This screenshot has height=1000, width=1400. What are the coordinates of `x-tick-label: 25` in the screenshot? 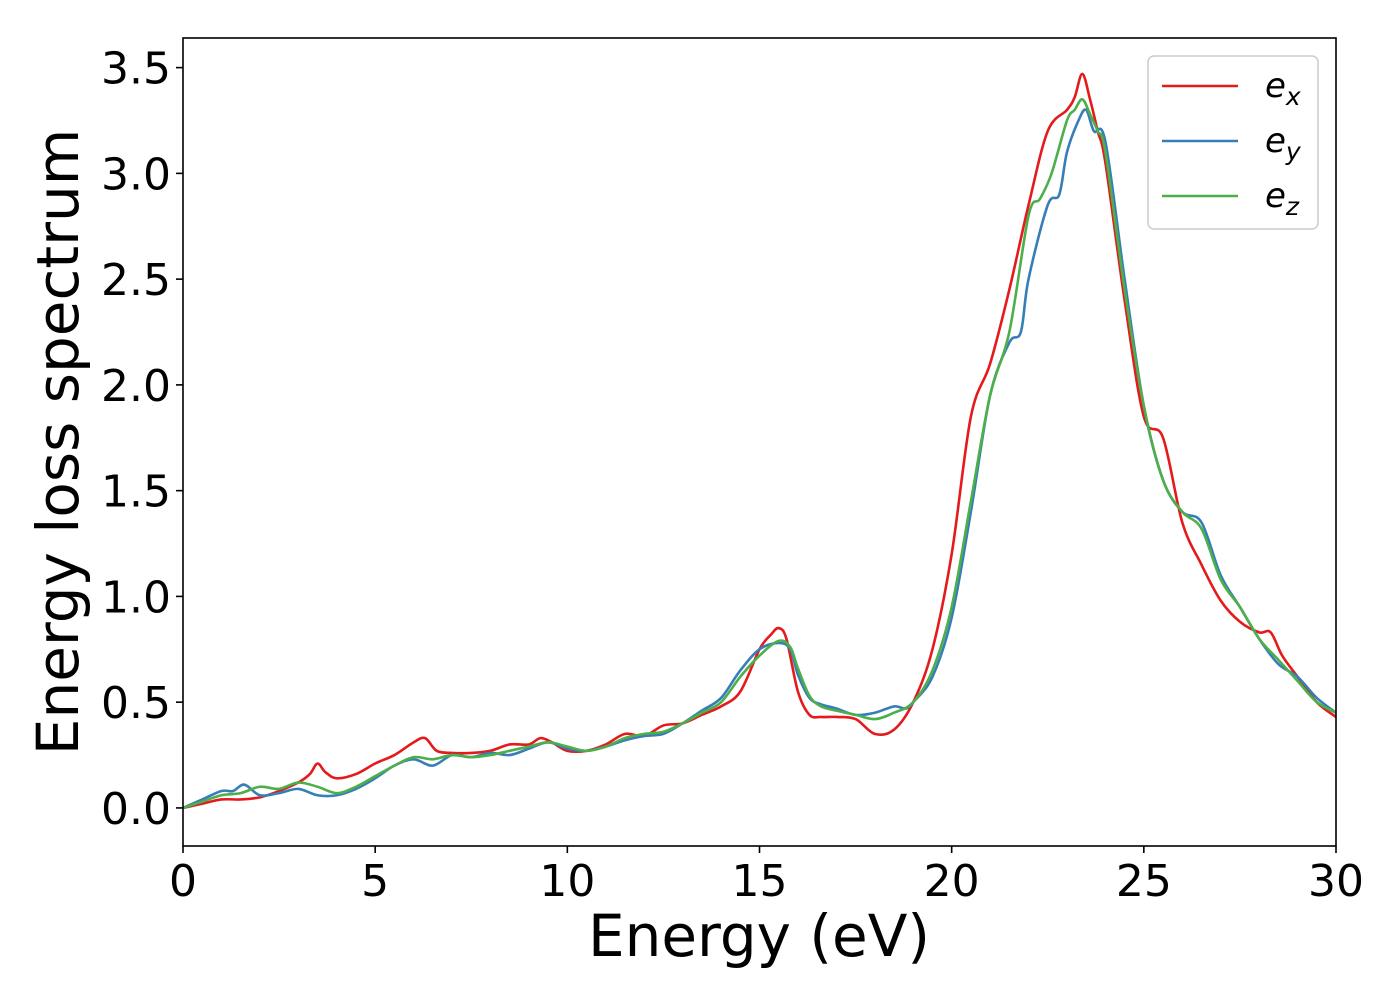 It's located at (1144, 881).